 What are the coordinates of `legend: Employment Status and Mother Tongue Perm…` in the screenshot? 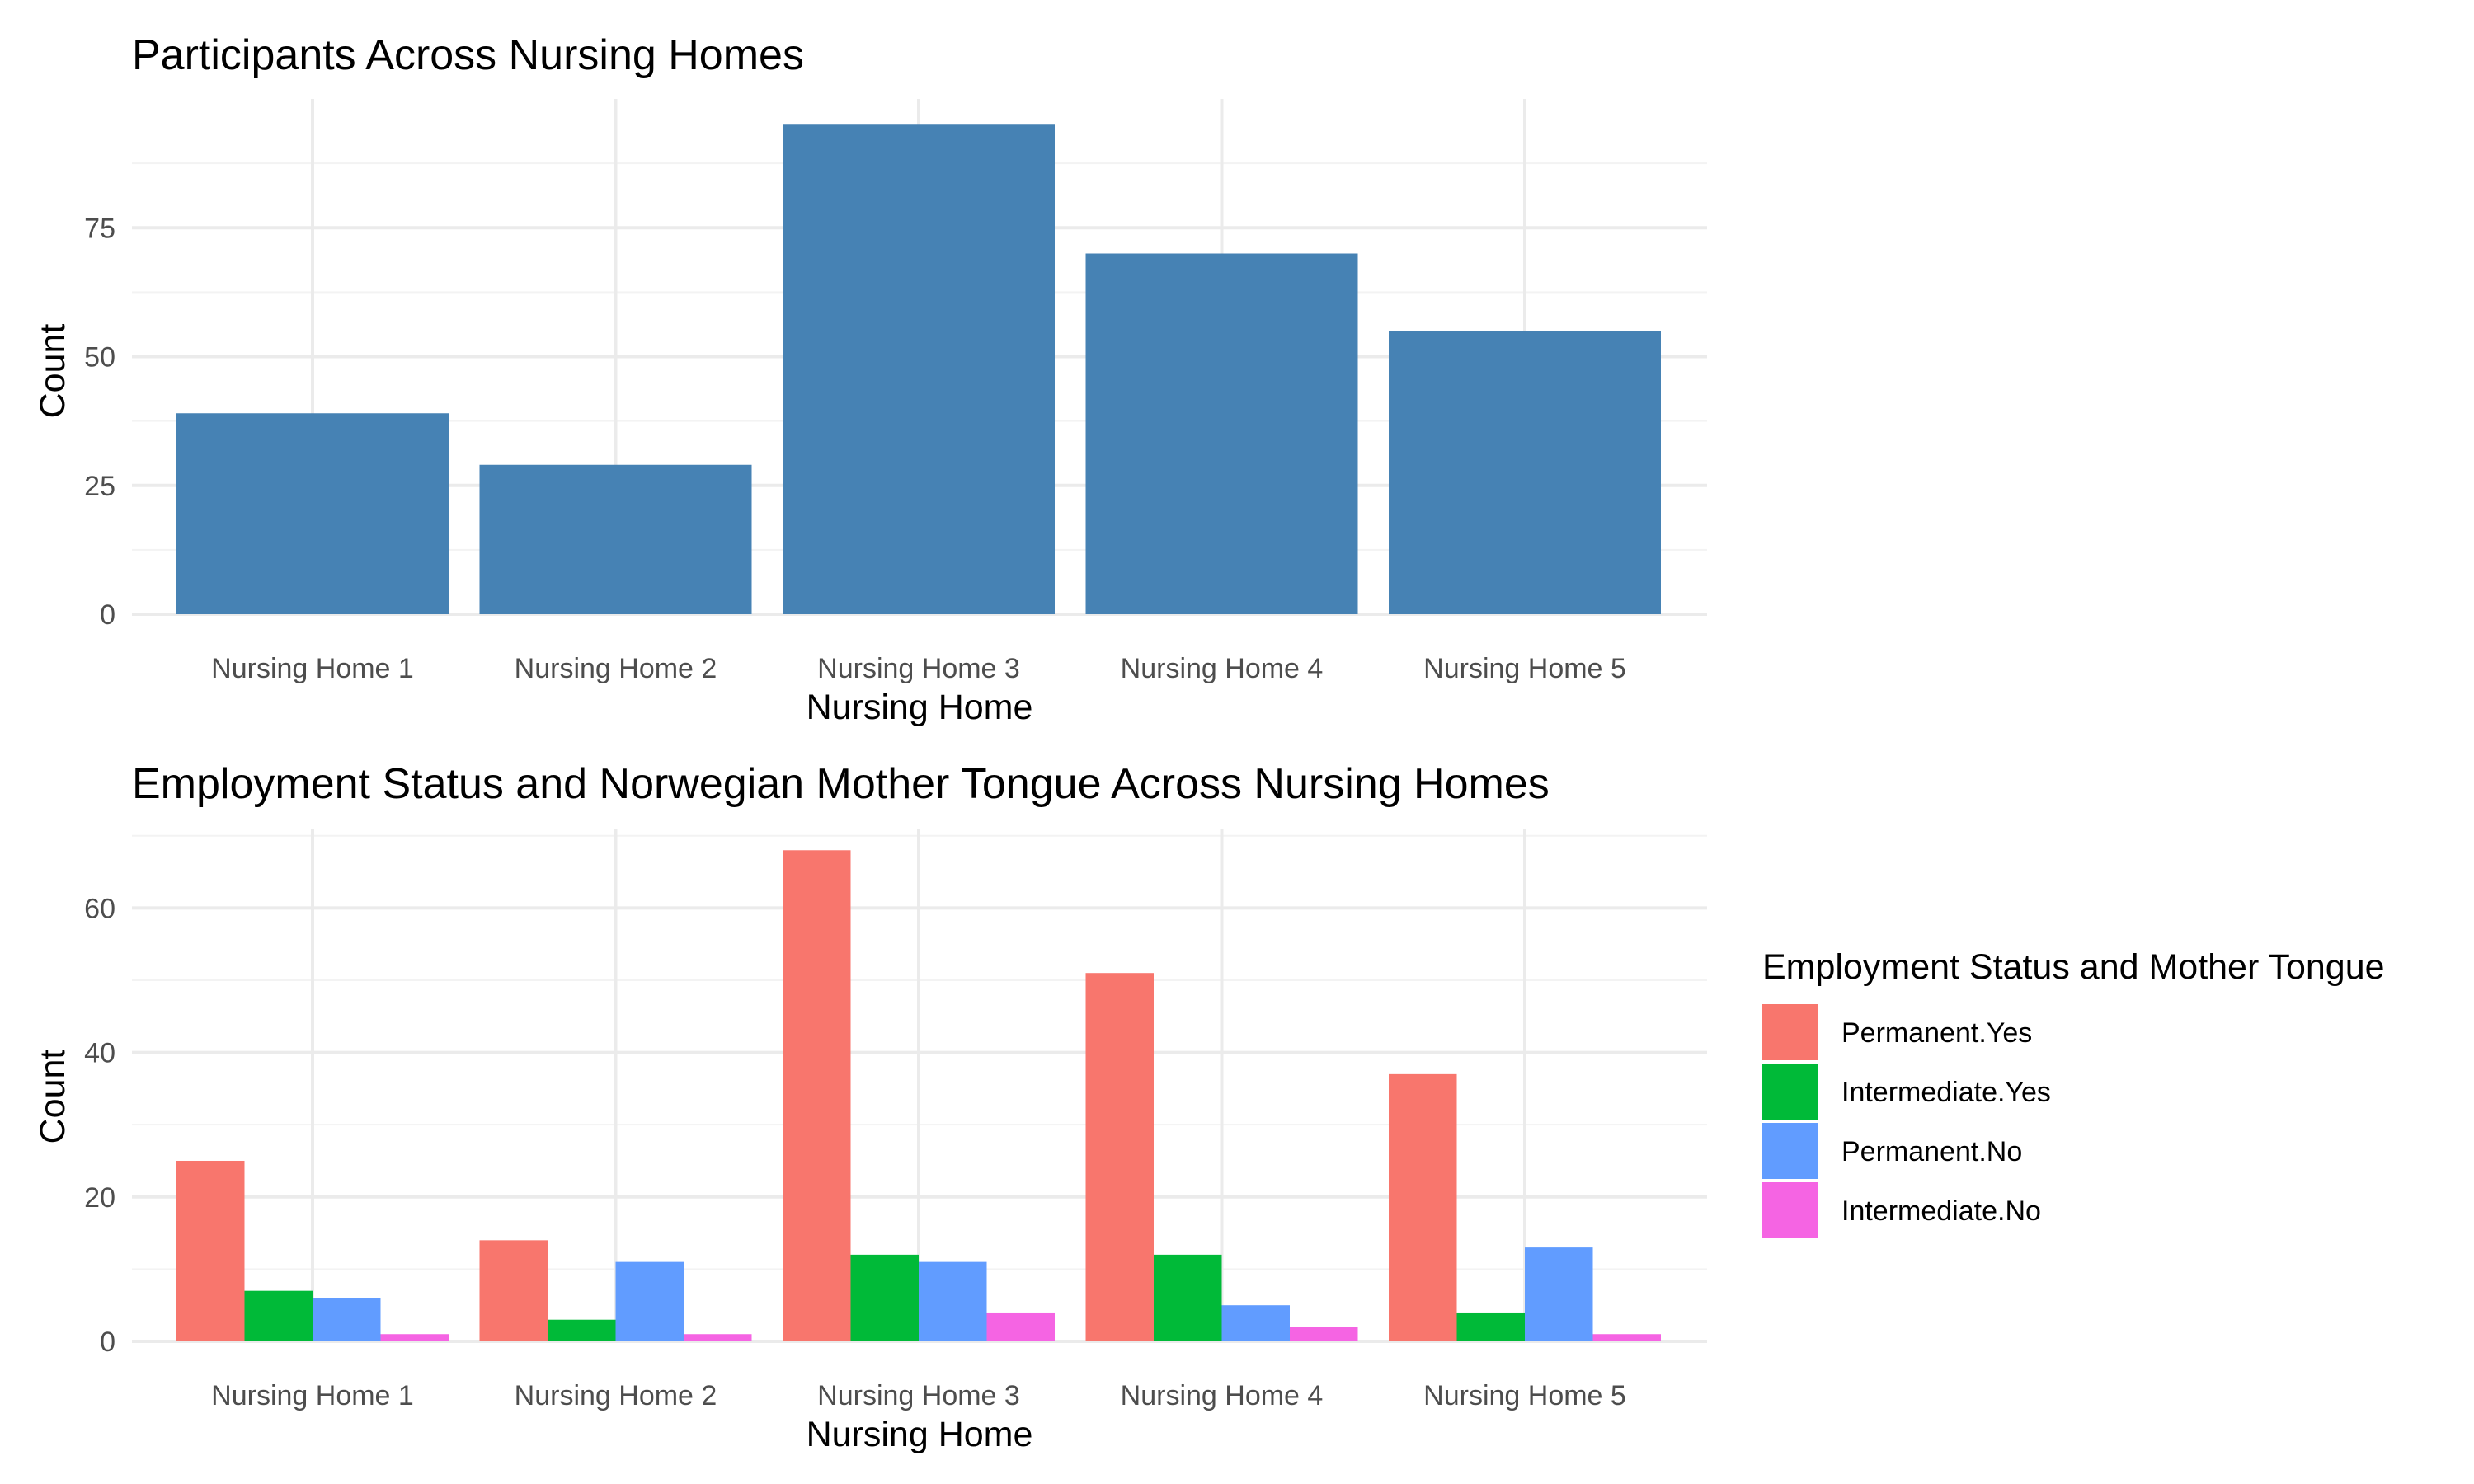 It's located at (2073, 1092).